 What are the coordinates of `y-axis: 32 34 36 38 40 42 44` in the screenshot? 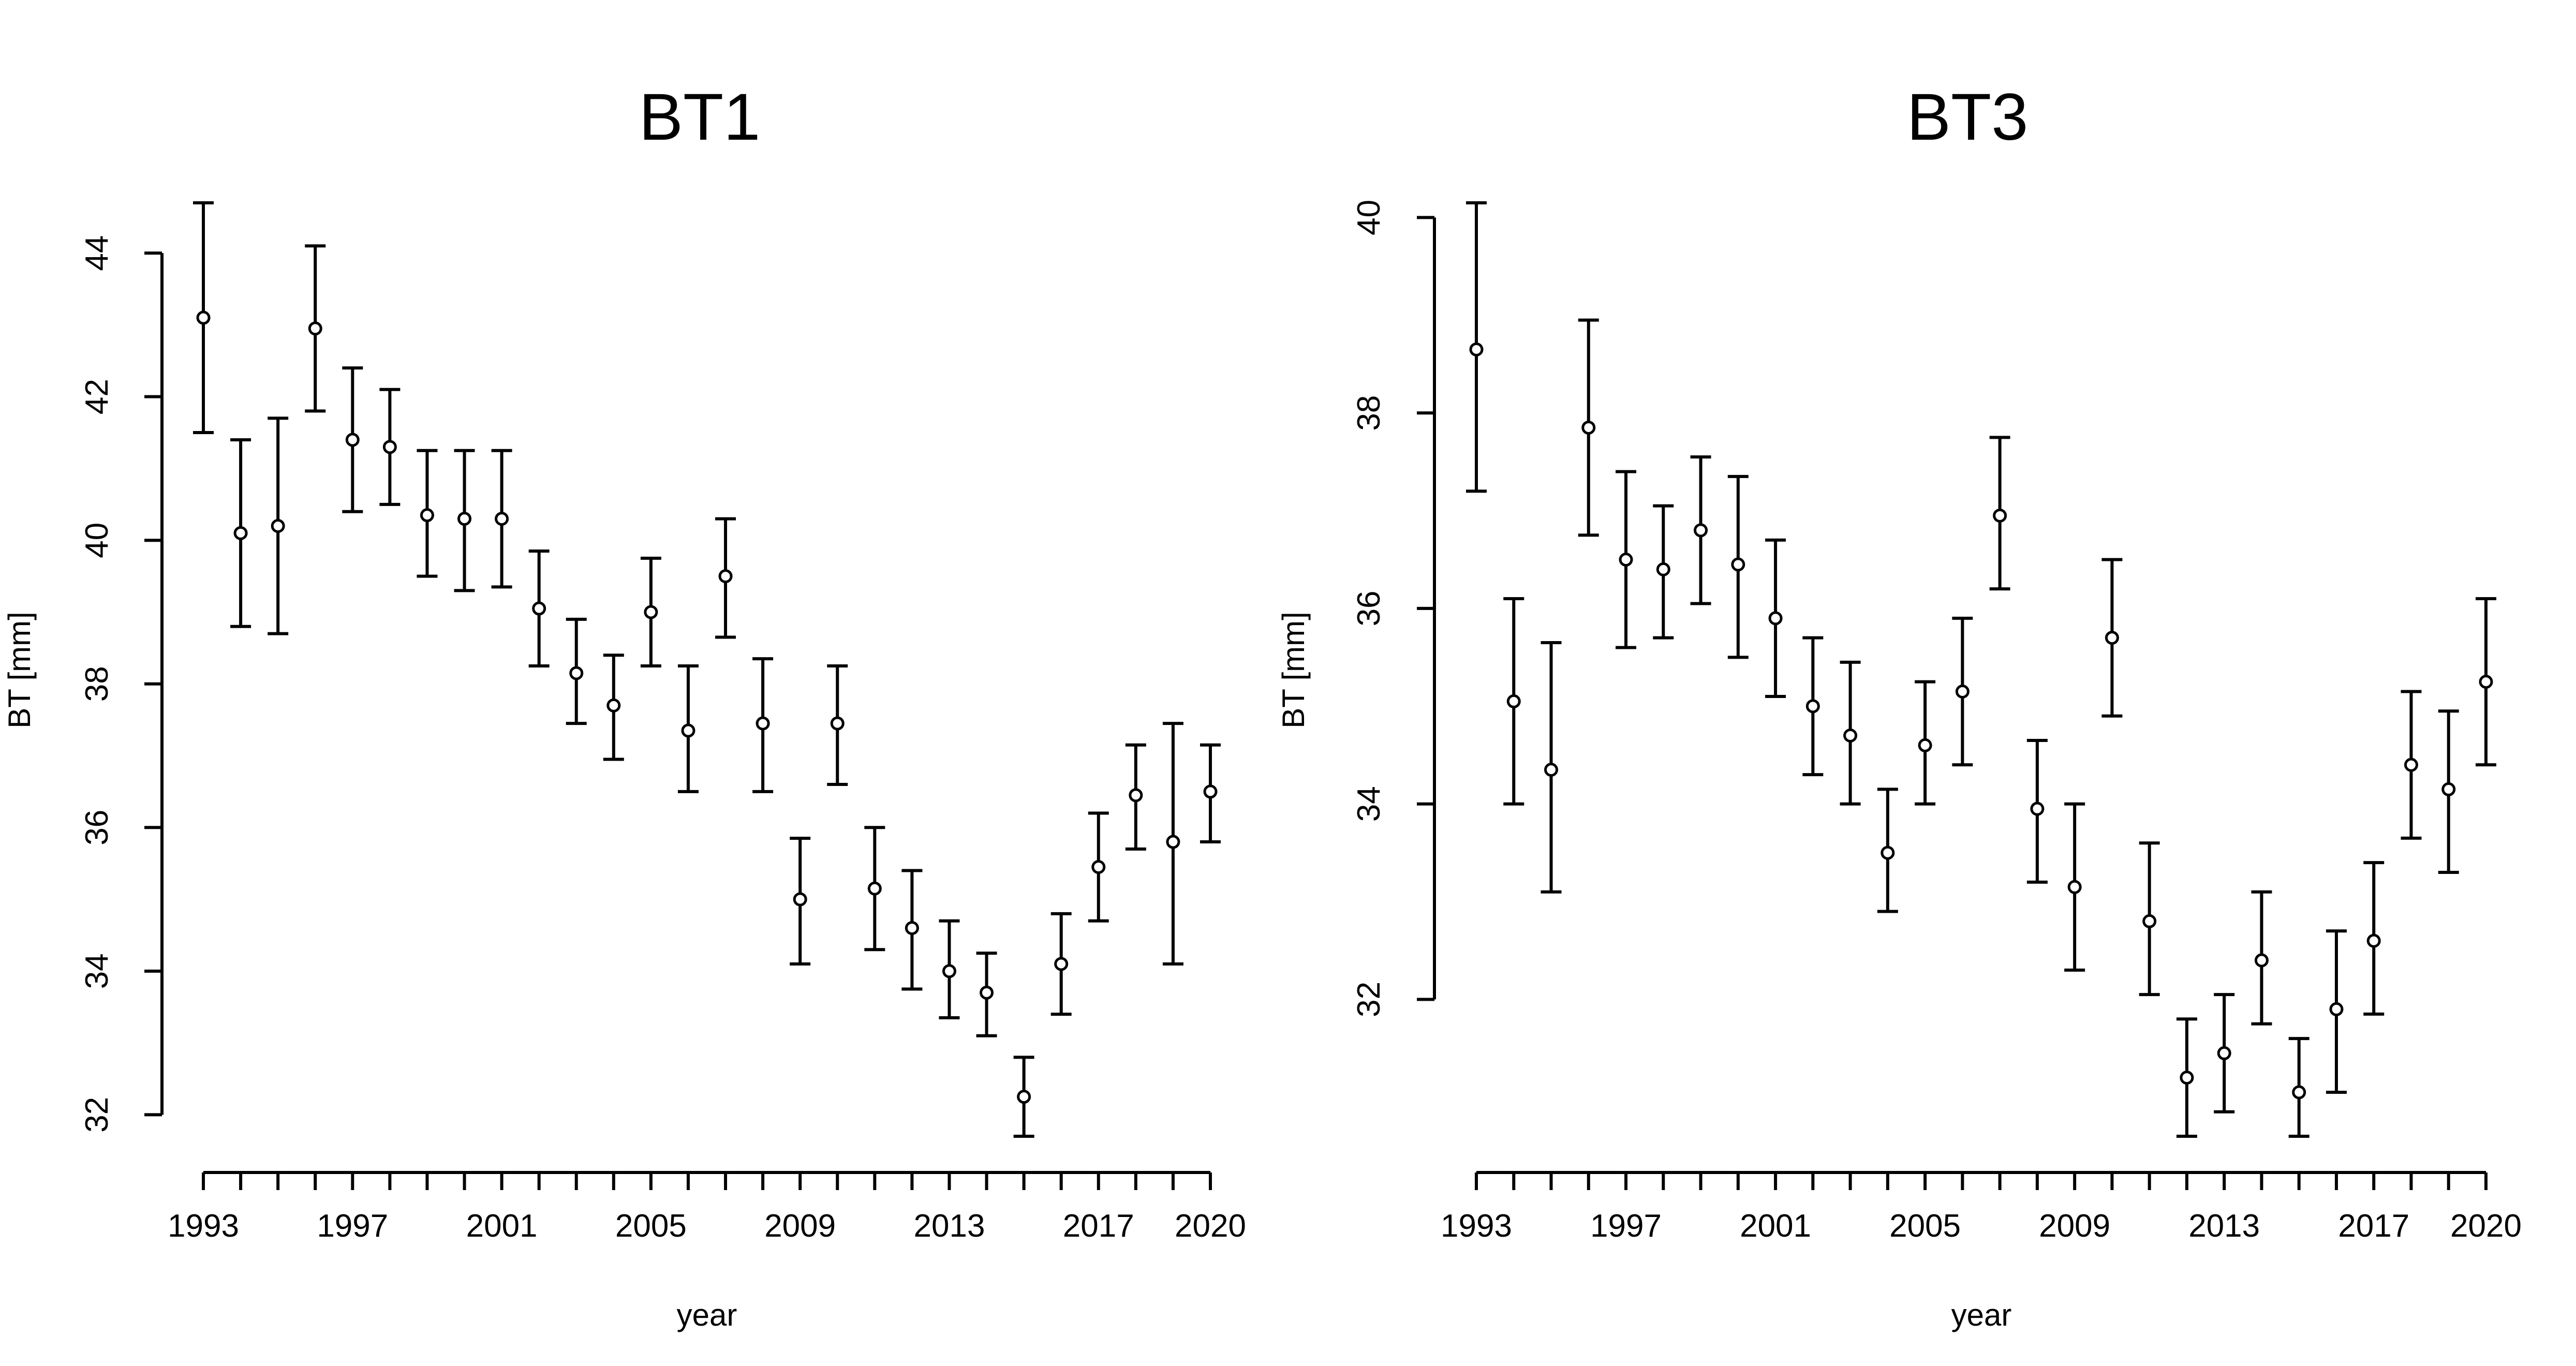 It's located at (121, 684).